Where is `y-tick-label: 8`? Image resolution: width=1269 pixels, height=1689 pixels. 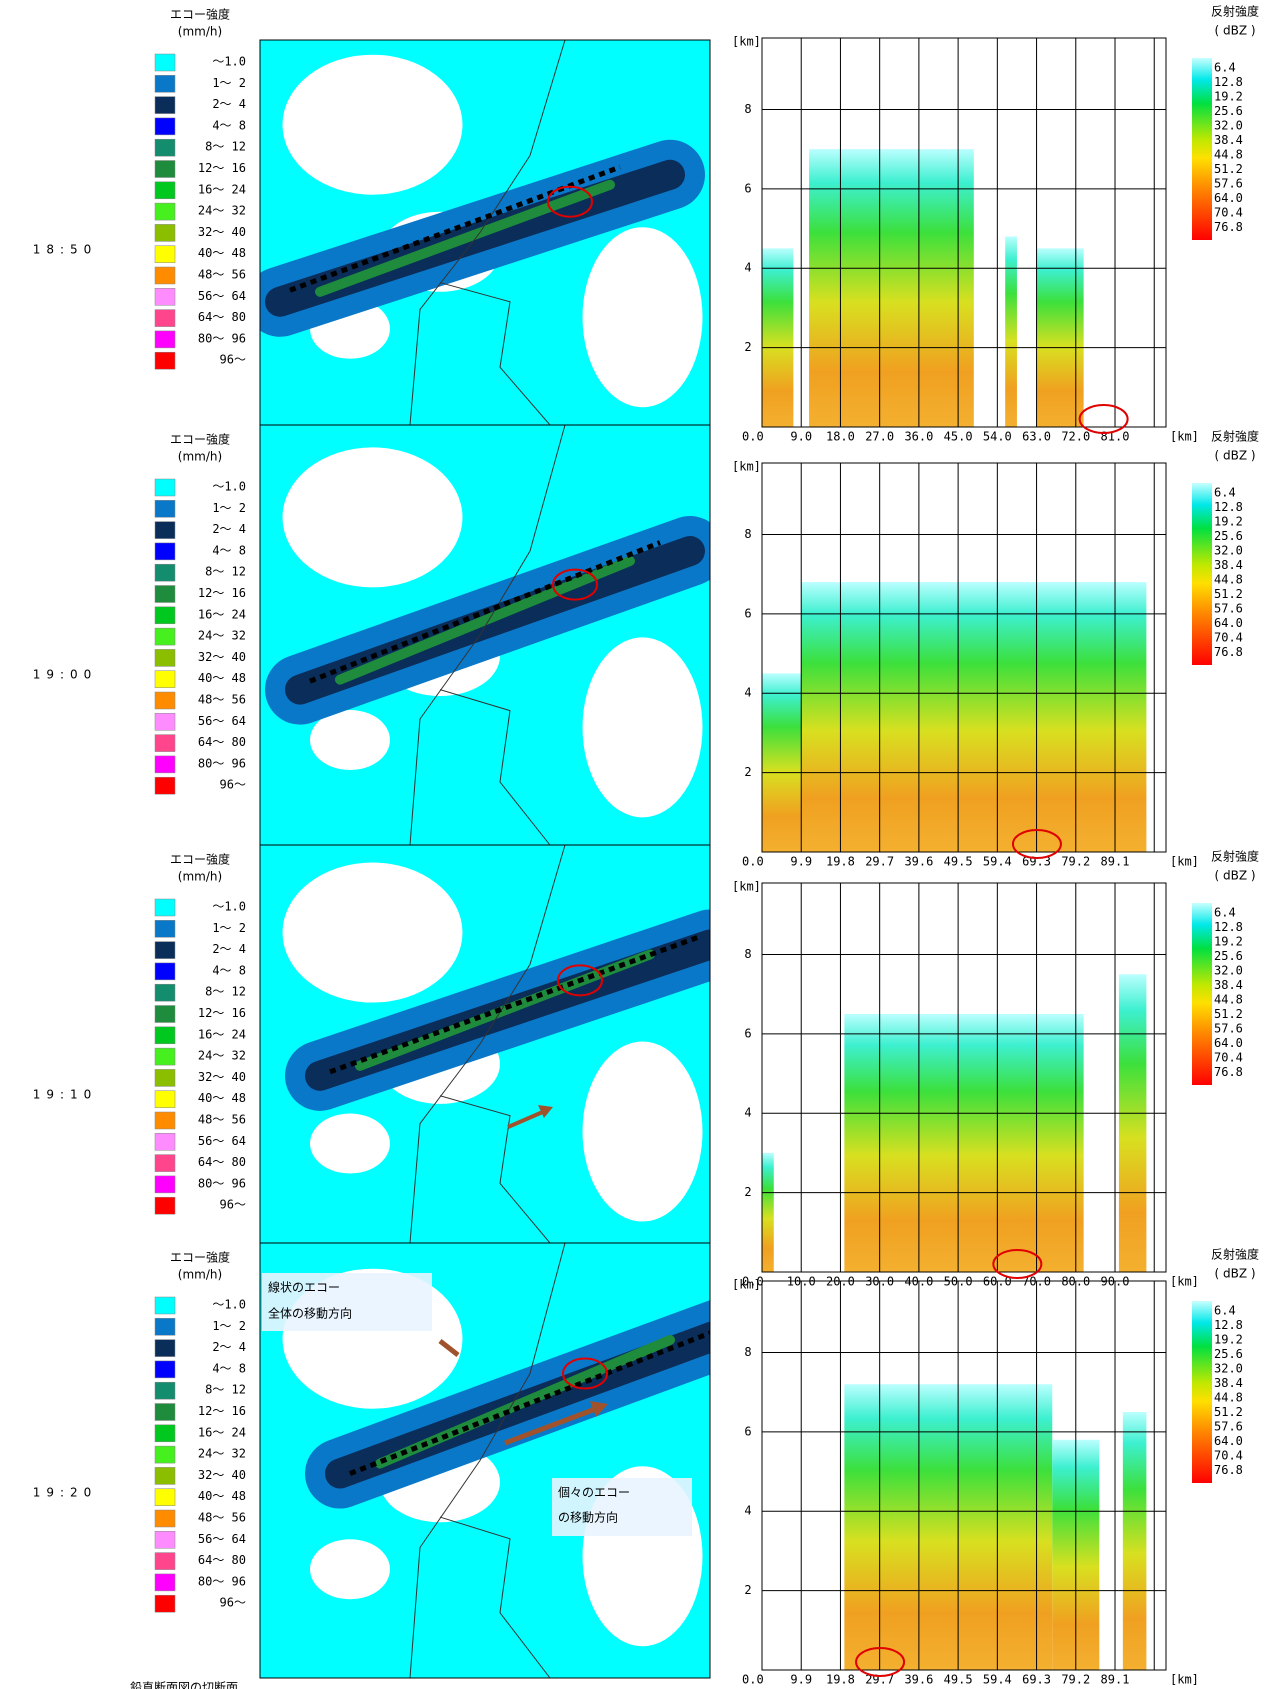
y-tick-label: 8 is located at coordinates (747, 954).